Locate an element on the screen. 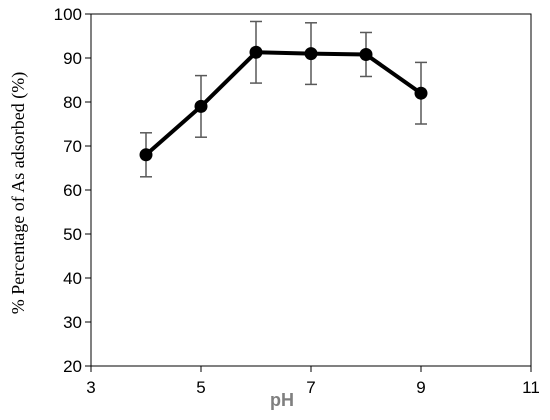 The width and height of the screenshot is (550, 420). x-axis-ticks: 3 5 7 9 11 is located at coordinates (313, 381).